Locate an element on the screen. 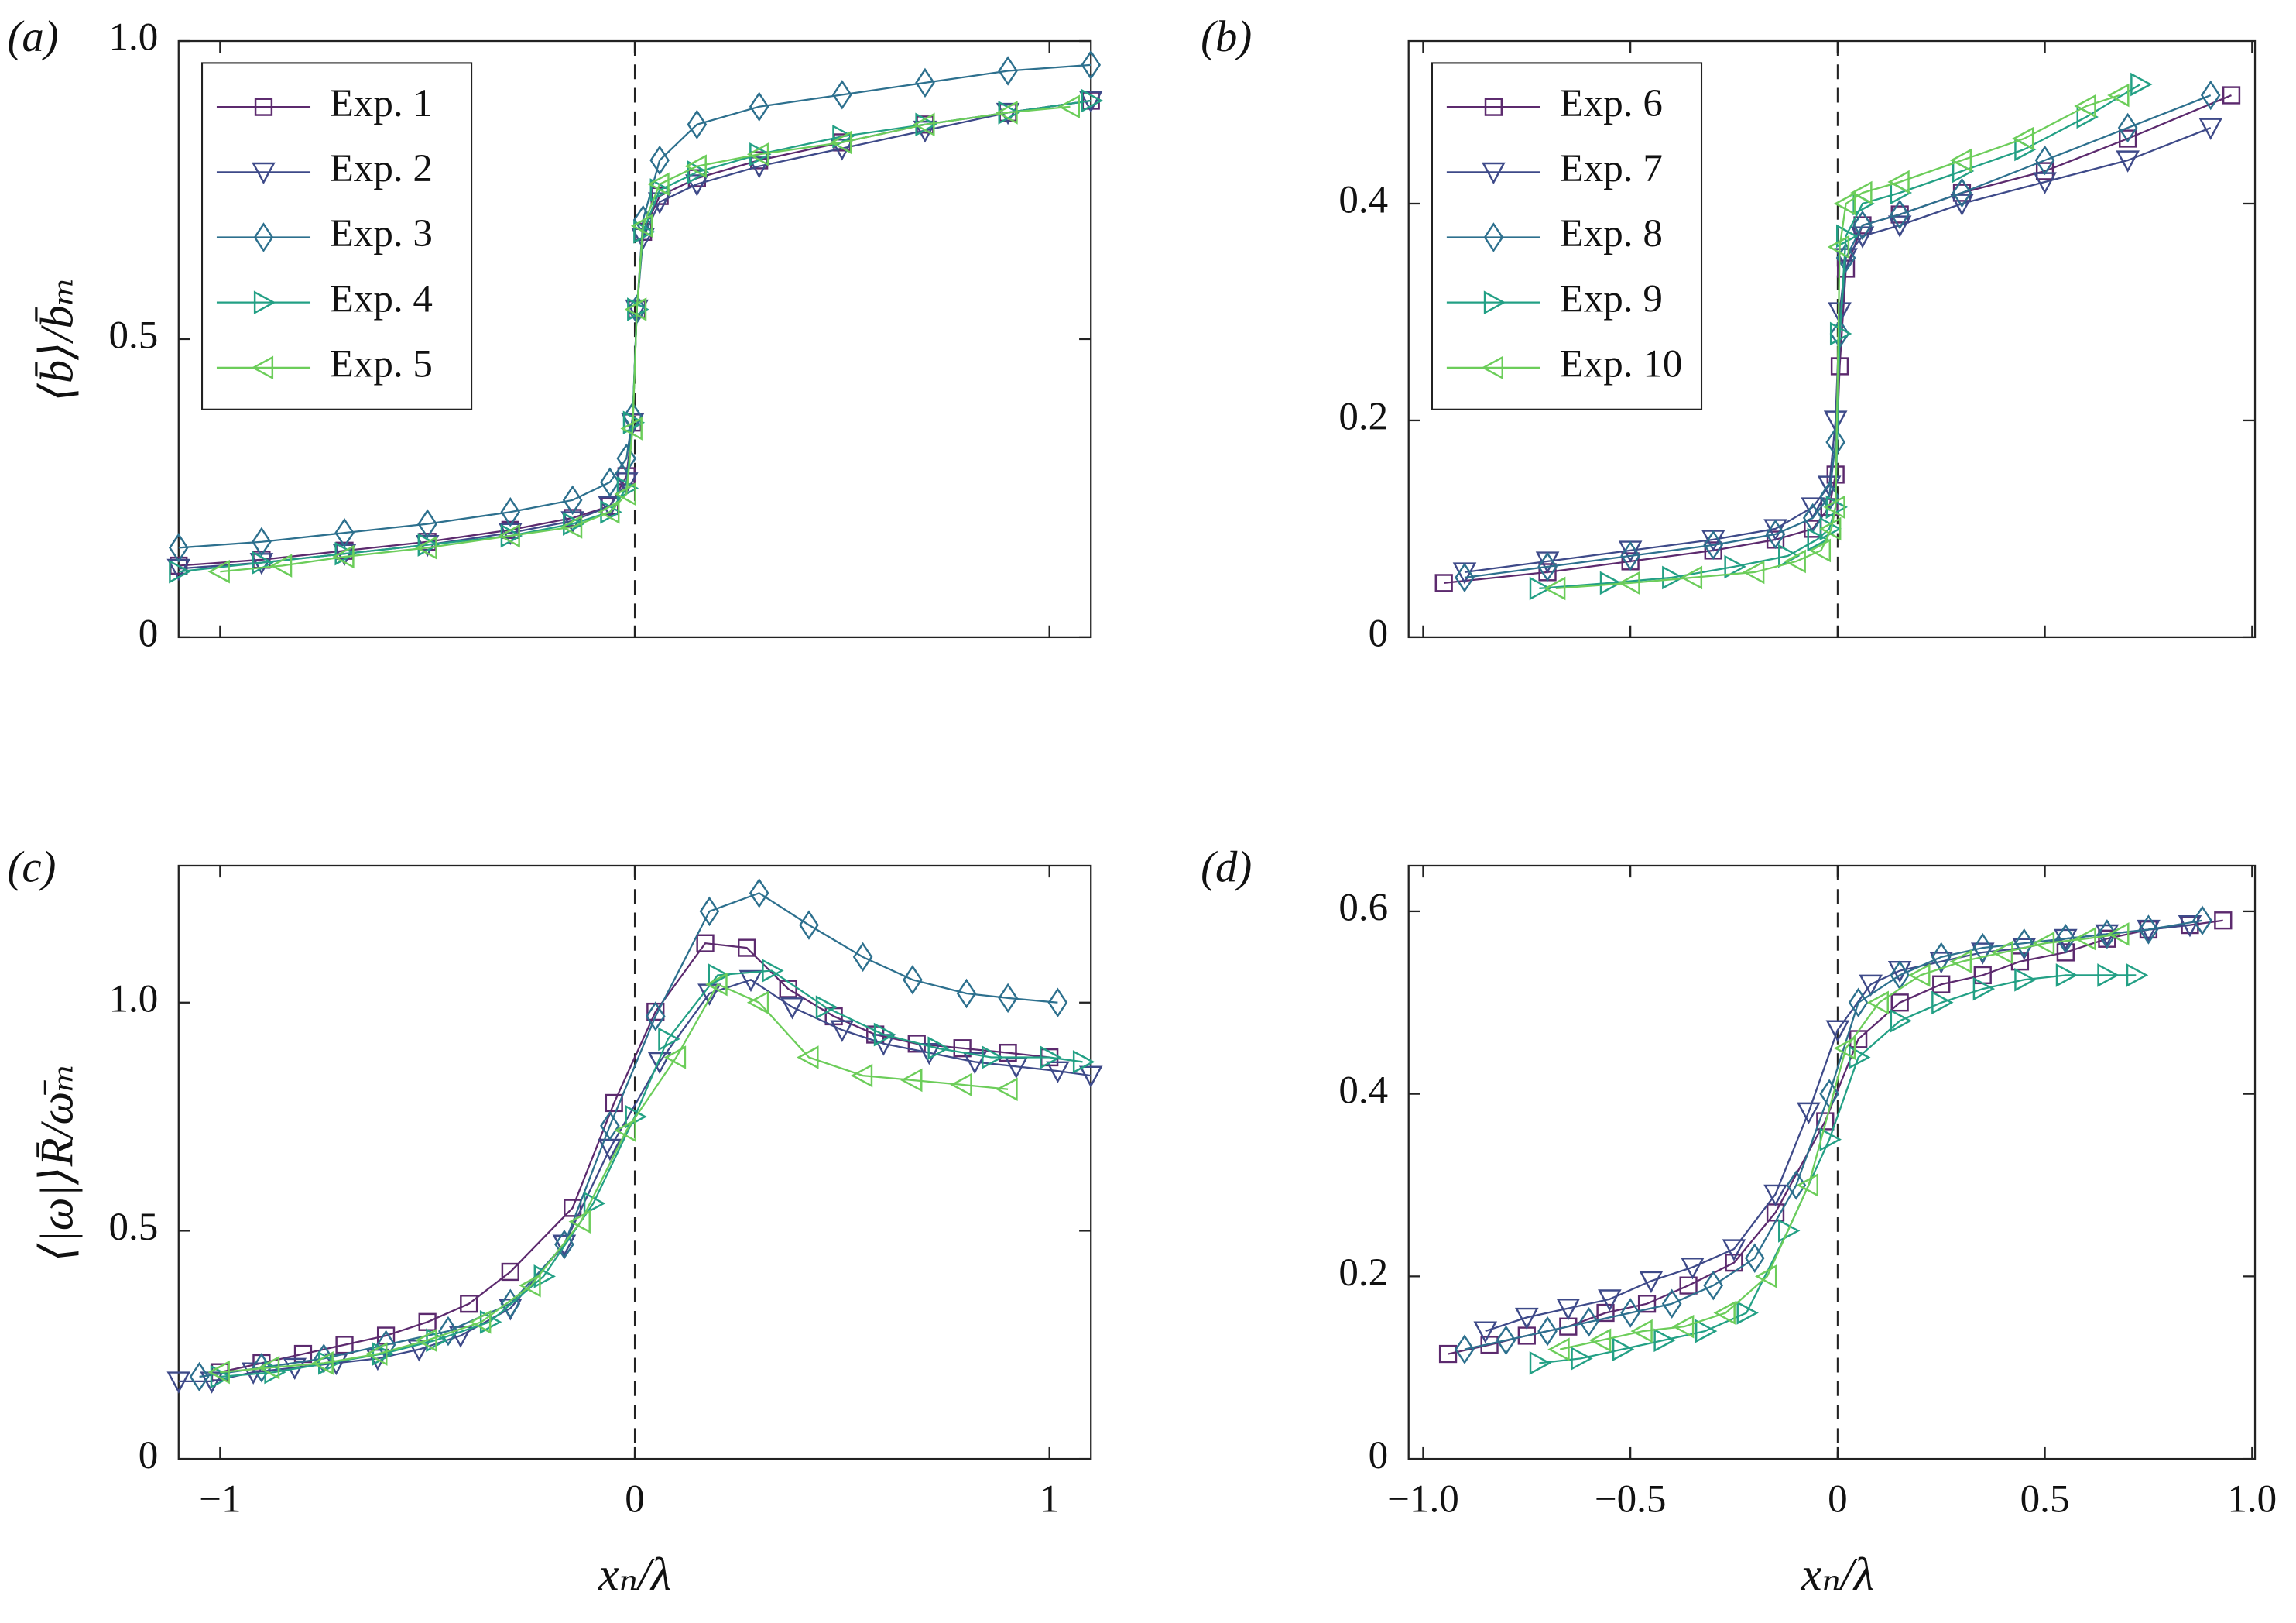 This screenshot has width=2296, height=1623. legend-label: Exp. 3 is located at coordinates (382, 233).